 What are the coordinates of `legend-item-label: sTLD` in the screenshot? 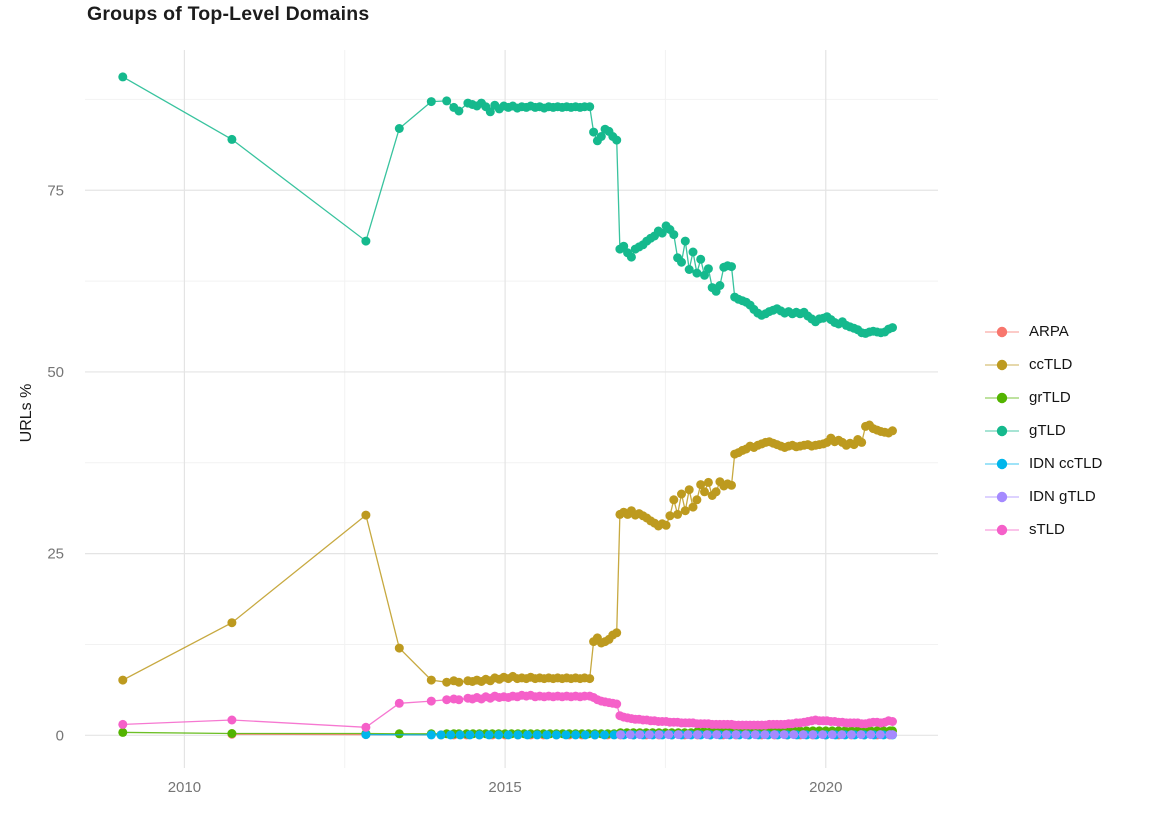 It's located at (1047, 529).